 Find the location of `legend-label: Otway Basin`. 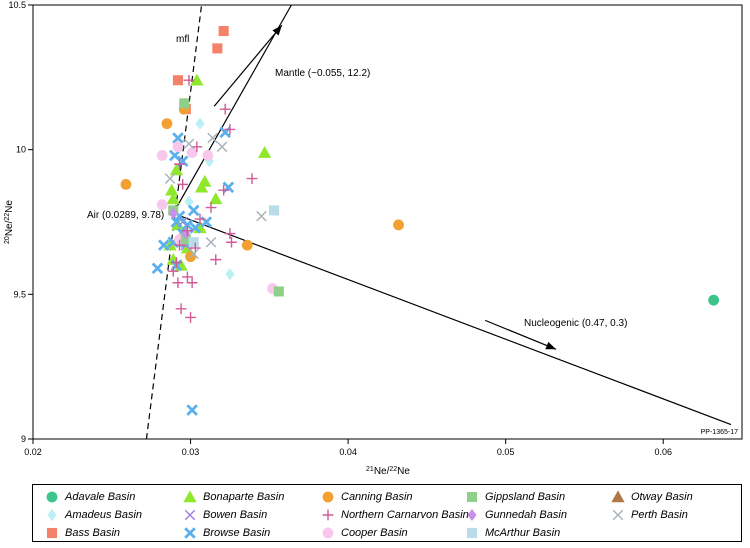

legend-label: Otway Basin is located at coordinates (662, 497).